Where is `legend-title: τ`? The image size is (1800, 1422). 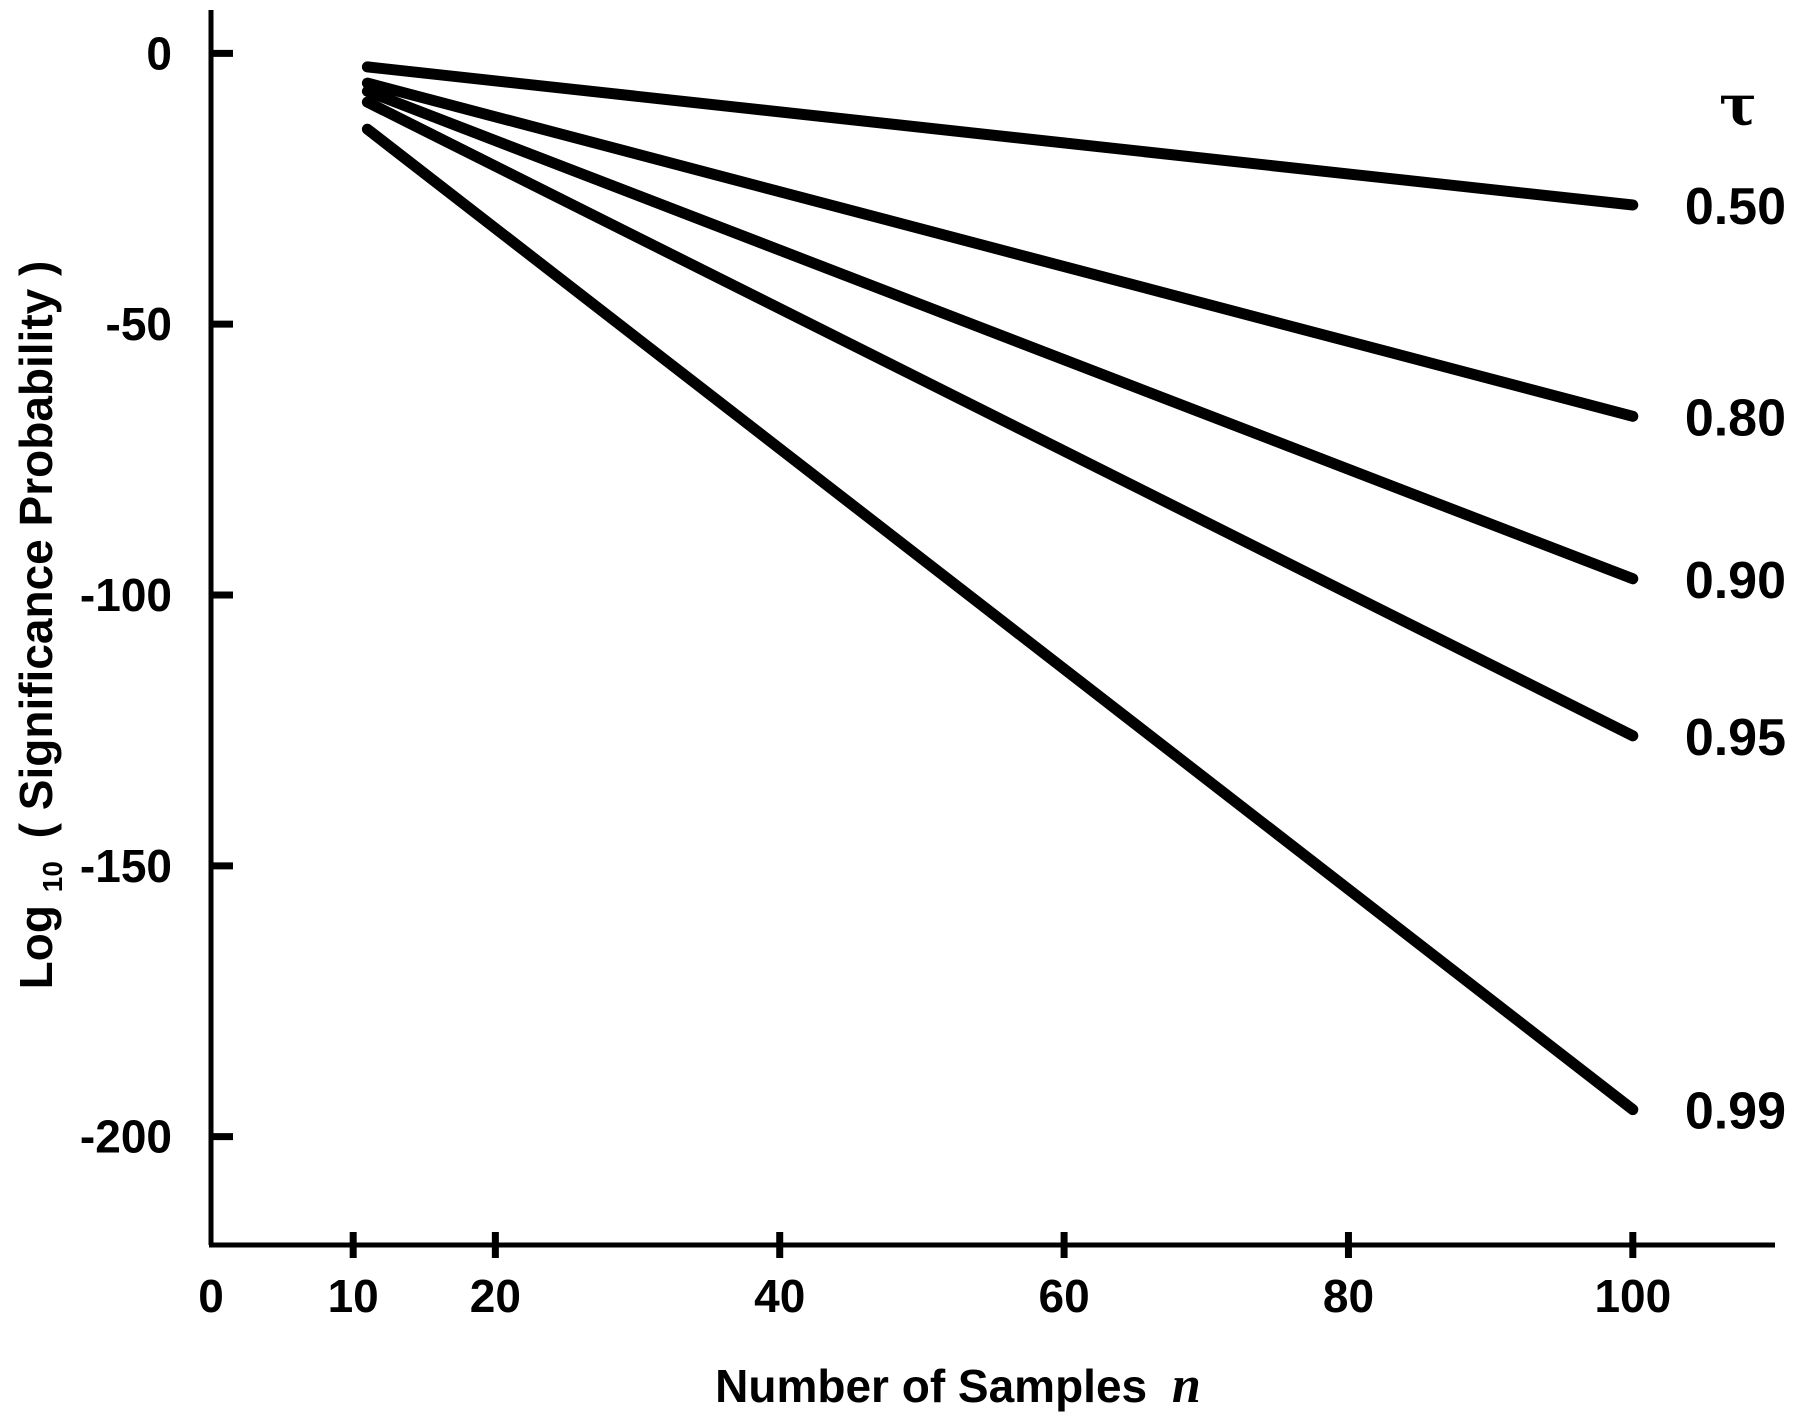 legend-title: τ is located at coordinates (1738, 106).